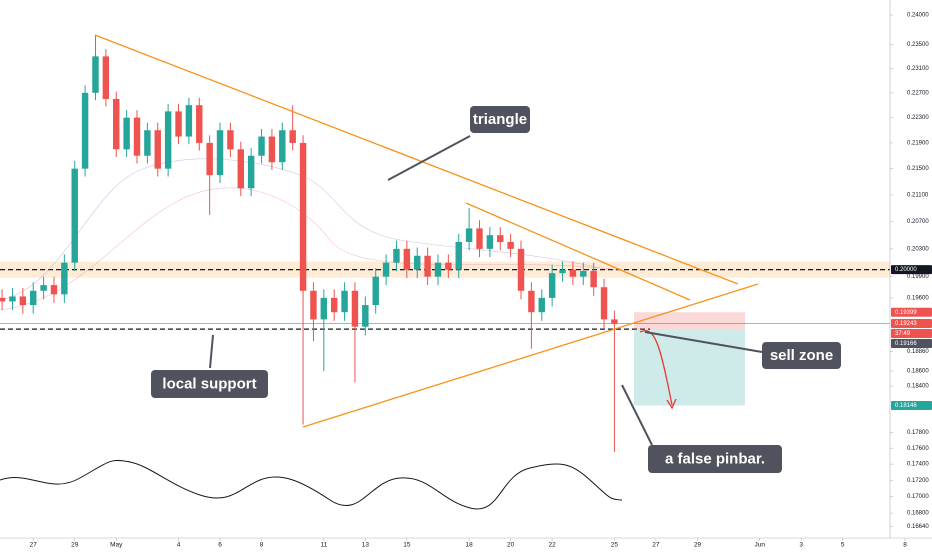 The height and width of the screenshot is (555, 932). Describe the element at coordinates (918, 352) in the screenshot. I see `y-tick-label: 0.18860` at that location.